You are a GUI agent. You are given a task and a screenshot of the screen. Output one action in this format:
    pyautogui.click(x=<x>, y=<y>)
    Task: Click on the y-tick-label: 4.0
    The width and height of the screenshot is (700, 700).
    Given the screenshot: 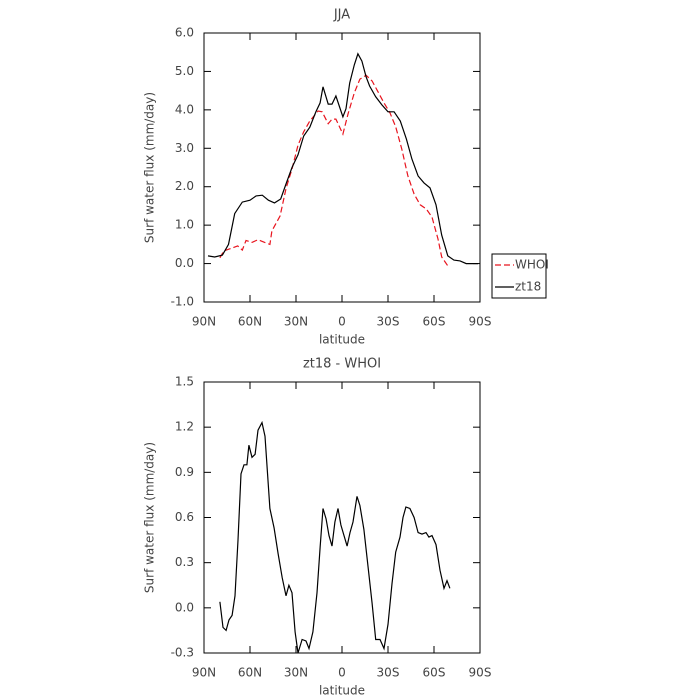 What is the action you would take?
    pyautogui.click(x=184, y=109)
    